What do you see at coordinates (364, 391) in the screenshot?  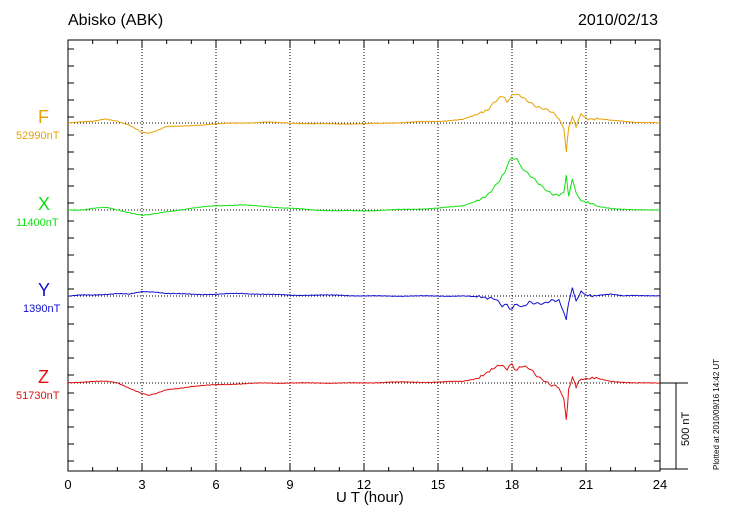 I see `trace-z` at bounding box center [364, 391].